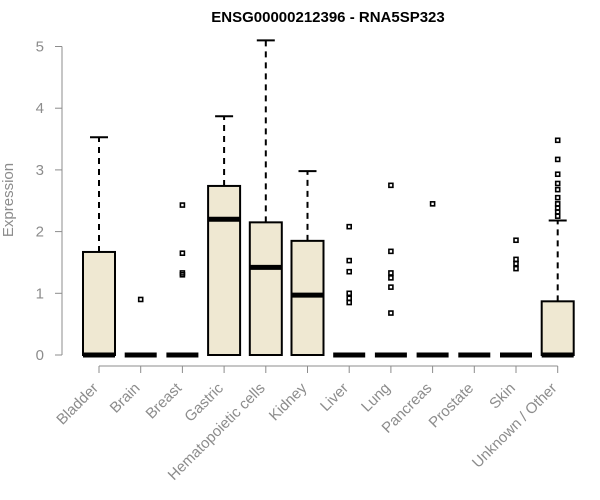  I want to click on y-tick-label: 2, so click(40, 232).